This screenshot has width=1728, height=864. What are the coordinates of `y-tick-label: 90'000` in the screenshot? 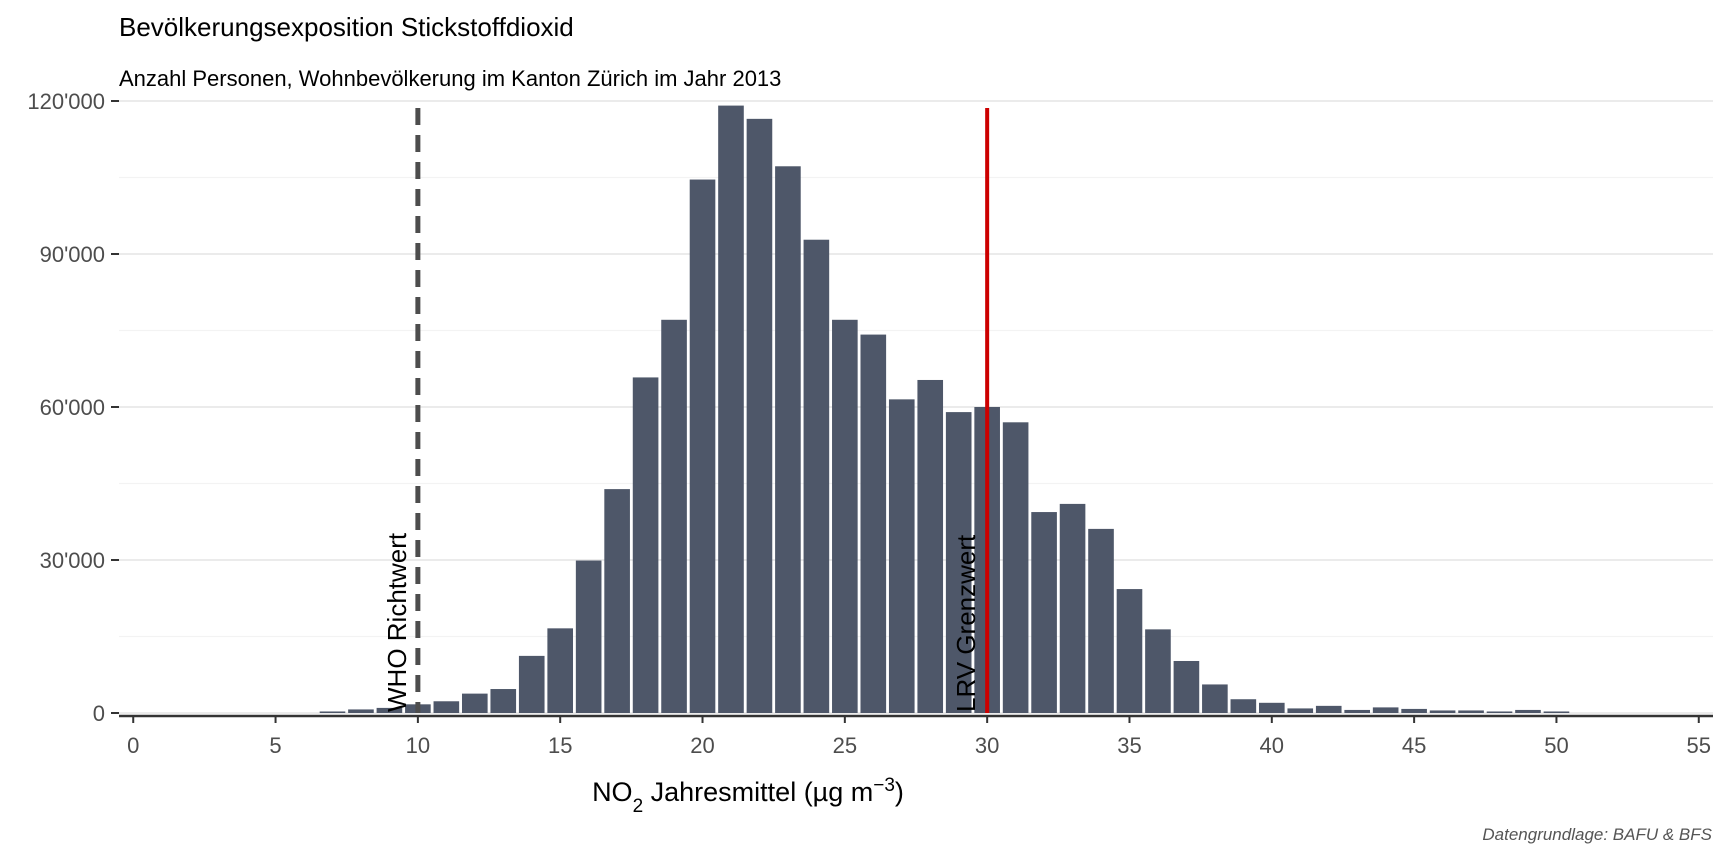 It's located at (72, 254).